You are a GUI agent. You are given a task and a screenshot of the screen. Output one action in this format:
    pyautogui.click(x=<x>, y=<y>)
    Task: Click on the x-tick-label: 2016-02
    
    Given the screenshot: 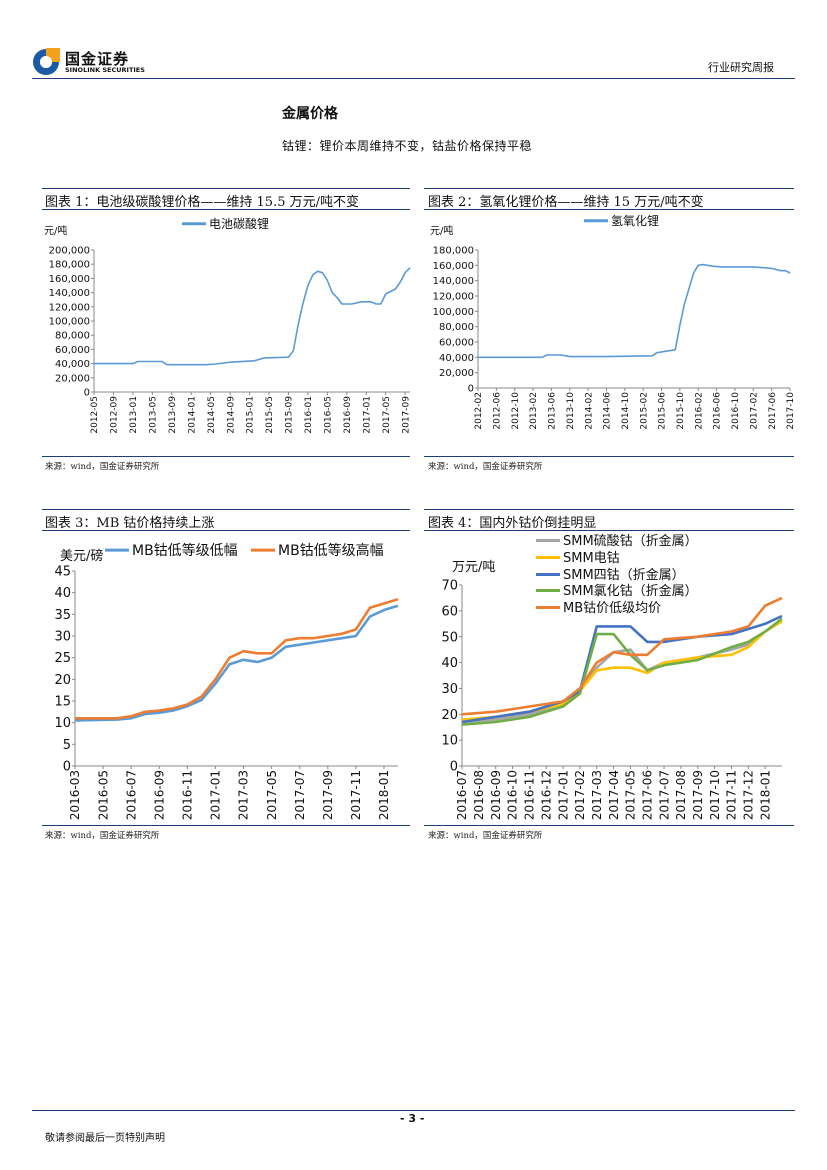 What is the action you would take?
    pyautogui.click(x=699, y=411)
    